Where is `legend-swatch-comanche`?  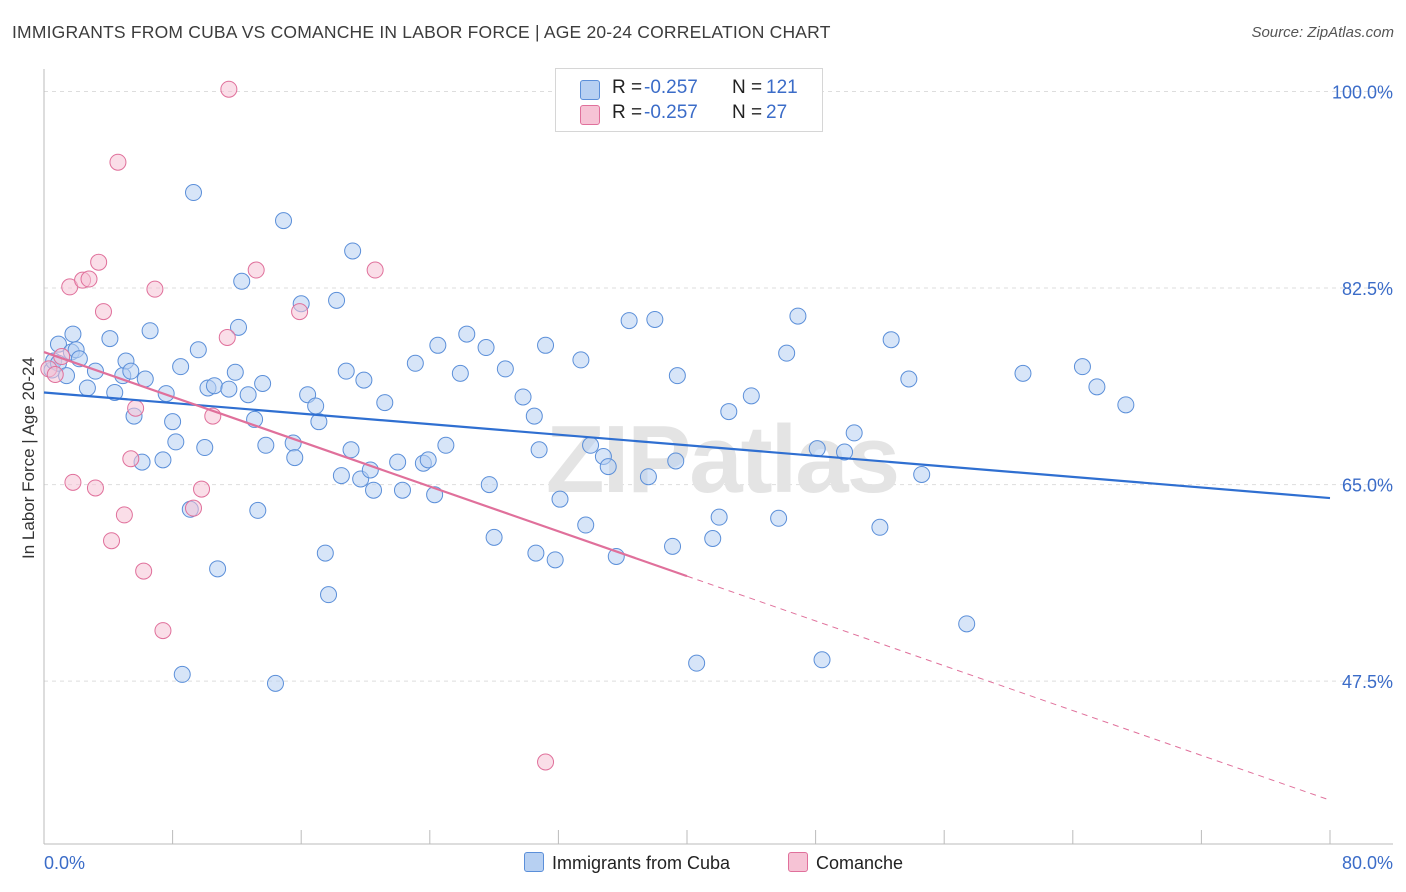
legend-swatch-comanche is located at coordinates (590, 115).